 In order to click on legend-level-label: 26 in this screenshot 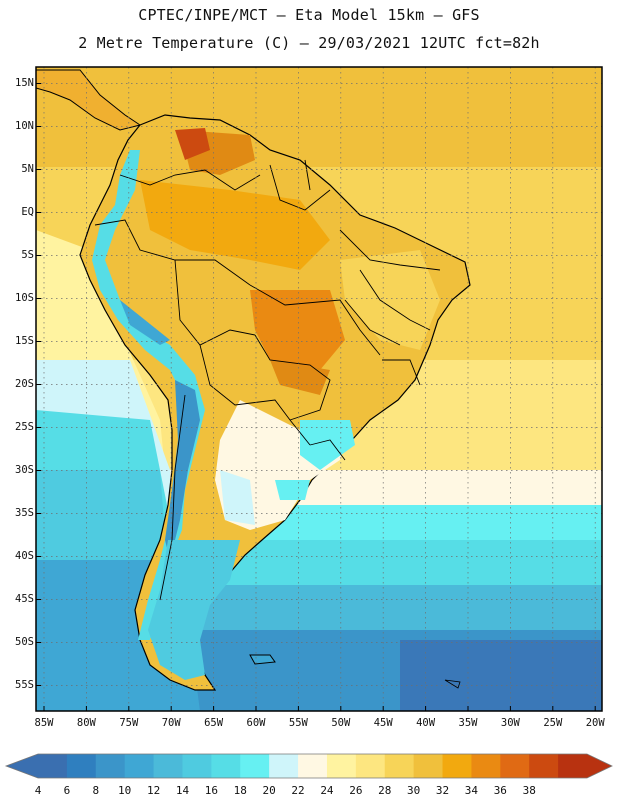, I will do `click(356, 790)`.